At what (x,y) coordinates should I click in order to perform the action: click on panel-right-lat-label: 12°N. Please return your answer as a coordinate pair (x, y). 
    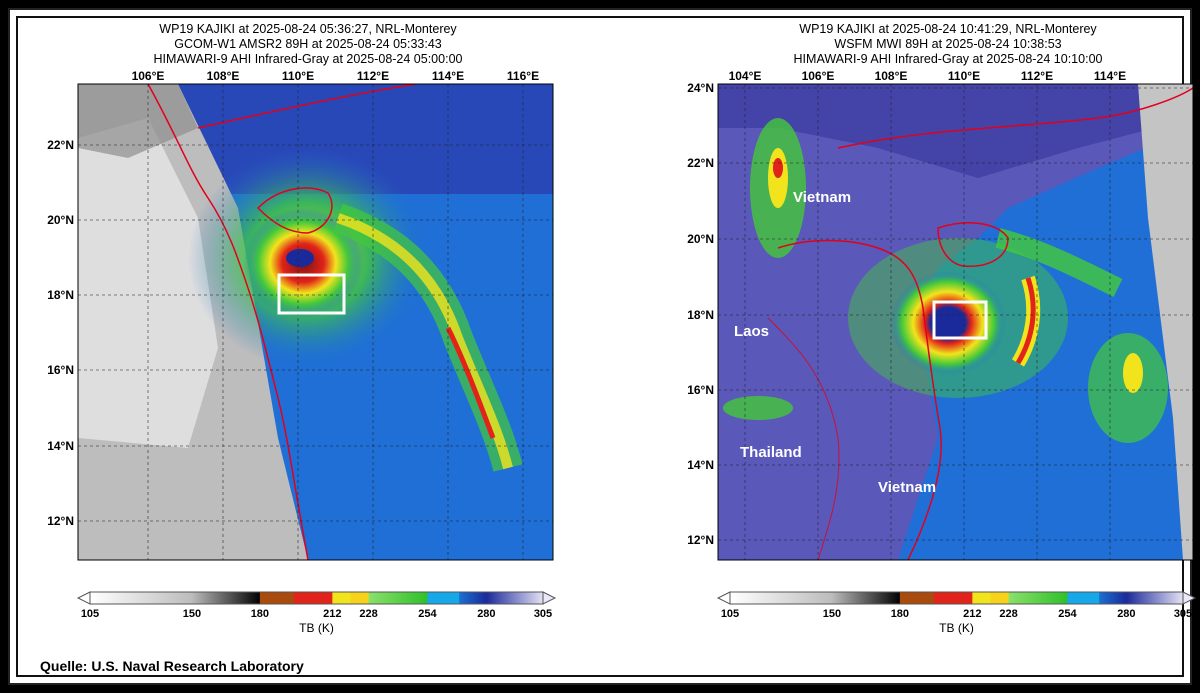
    Looking at the image, I should click on (700, 540).